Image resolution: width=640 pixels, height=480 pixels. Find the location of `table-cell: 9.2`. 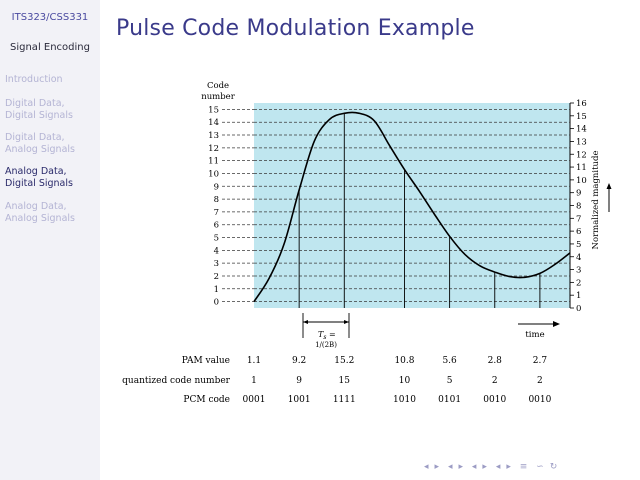

table-cell: 9.2 is located at coordinates (299, 361).